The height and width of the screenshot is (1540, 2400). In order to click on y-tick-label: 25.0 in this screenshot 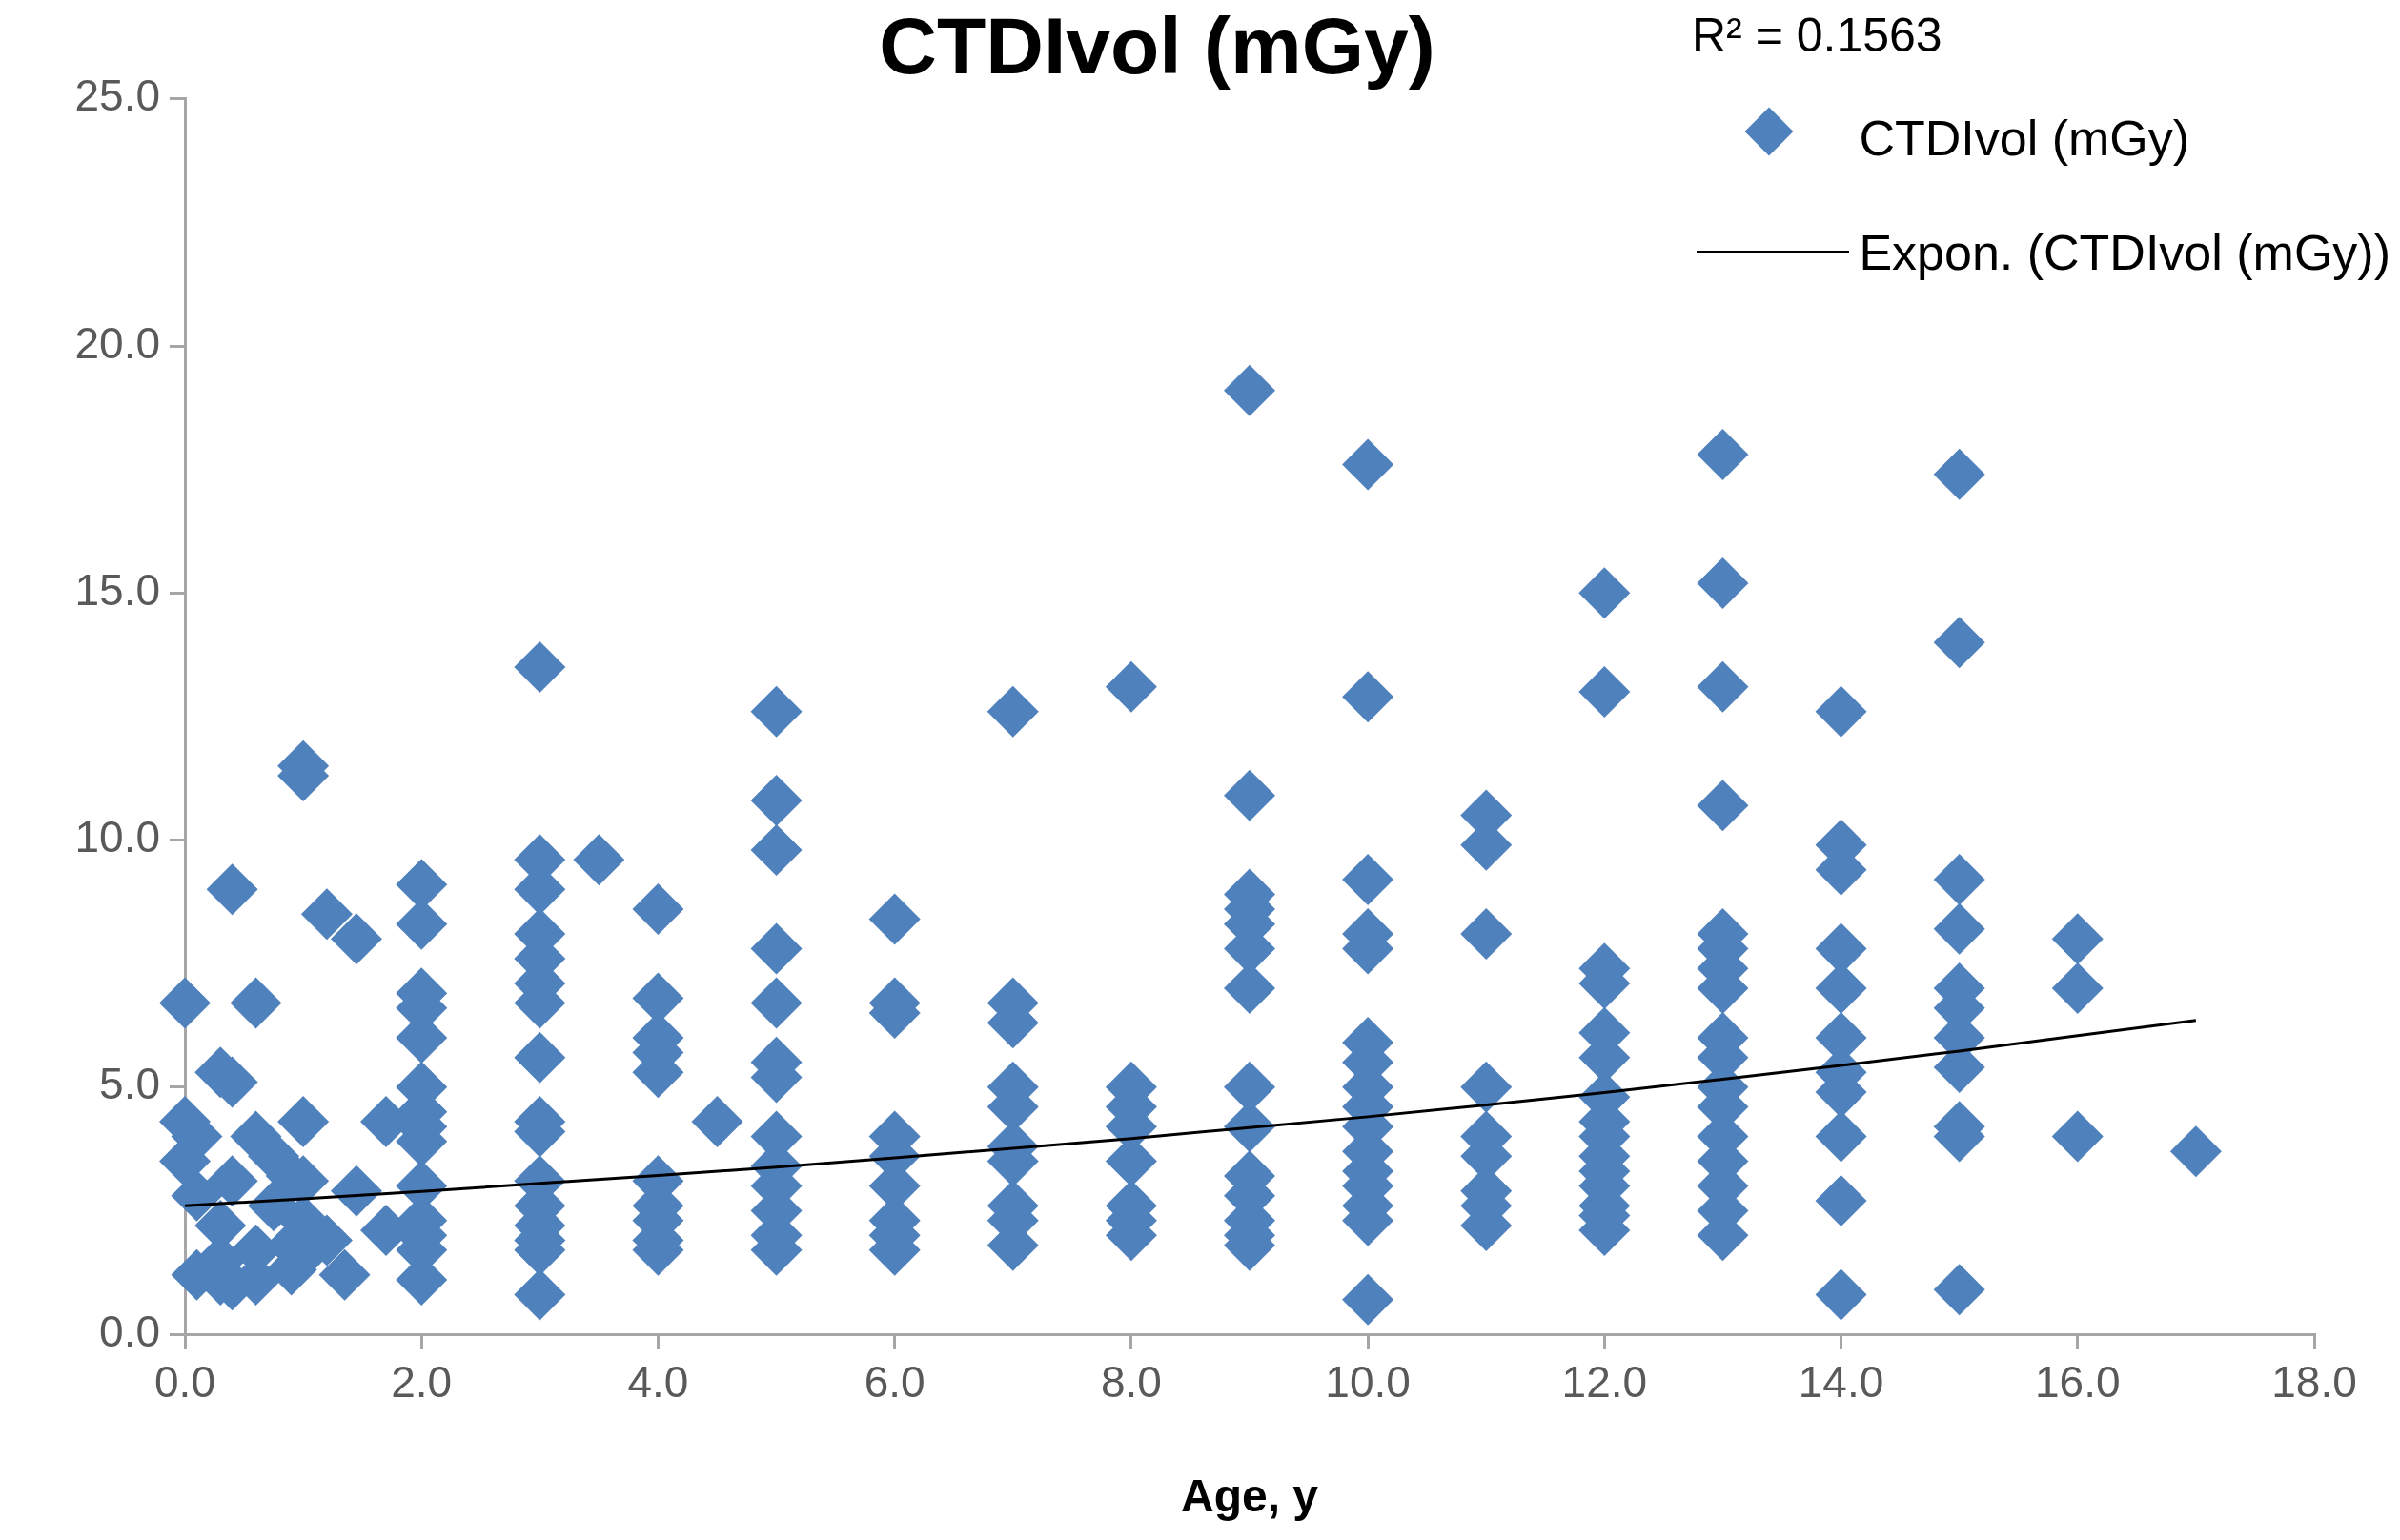, I will do `click(117, 96)`.